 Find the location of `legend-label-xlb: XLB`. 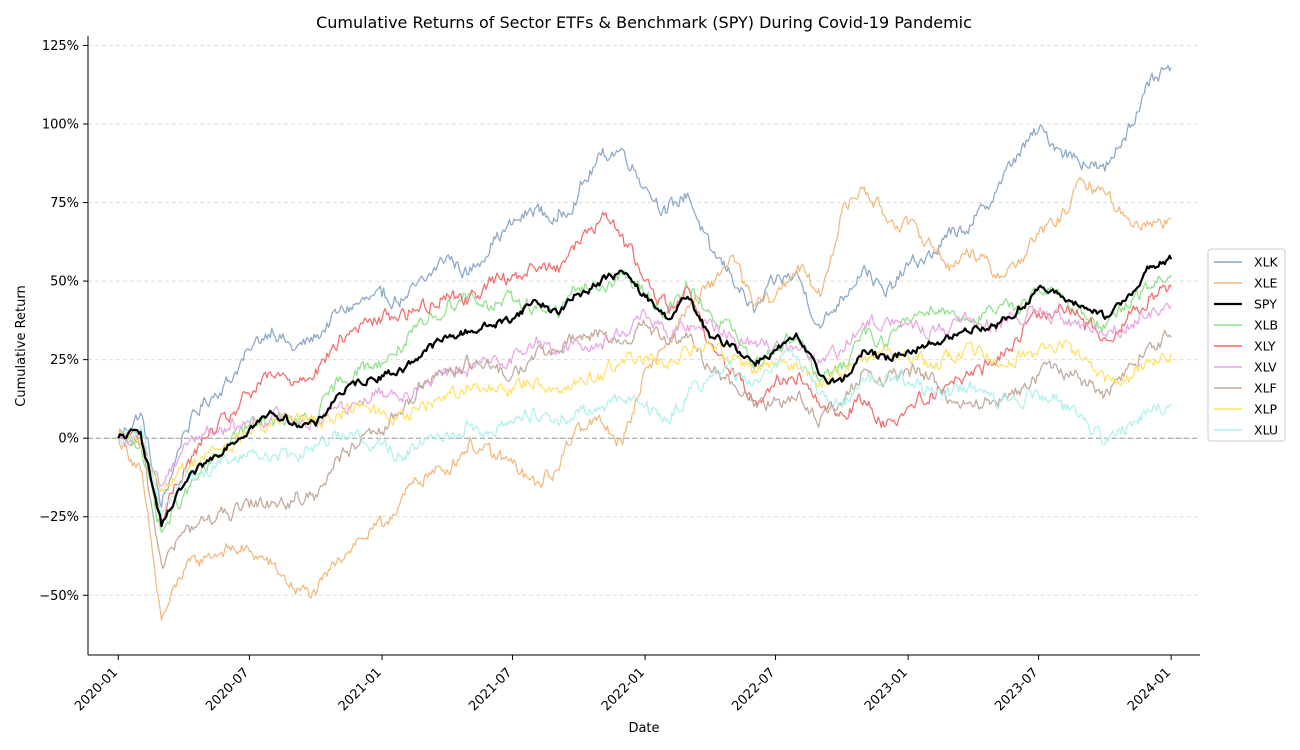

legend-label-xlb: XLB is located at coordinates (1266, 325).